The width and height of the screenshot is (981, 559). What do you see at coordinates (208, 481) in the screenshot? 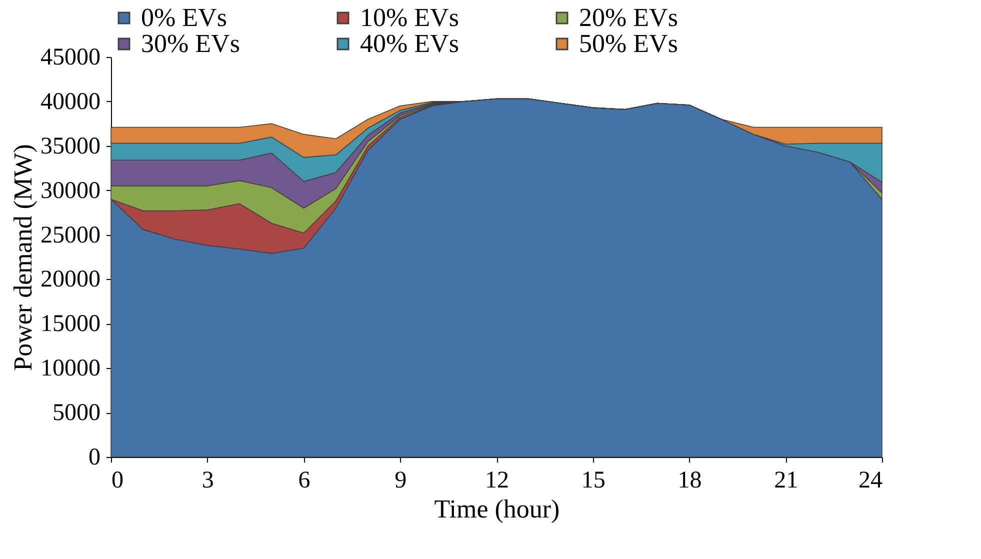
I see `x-tick-label: 3` at bounding box center [208, 481].